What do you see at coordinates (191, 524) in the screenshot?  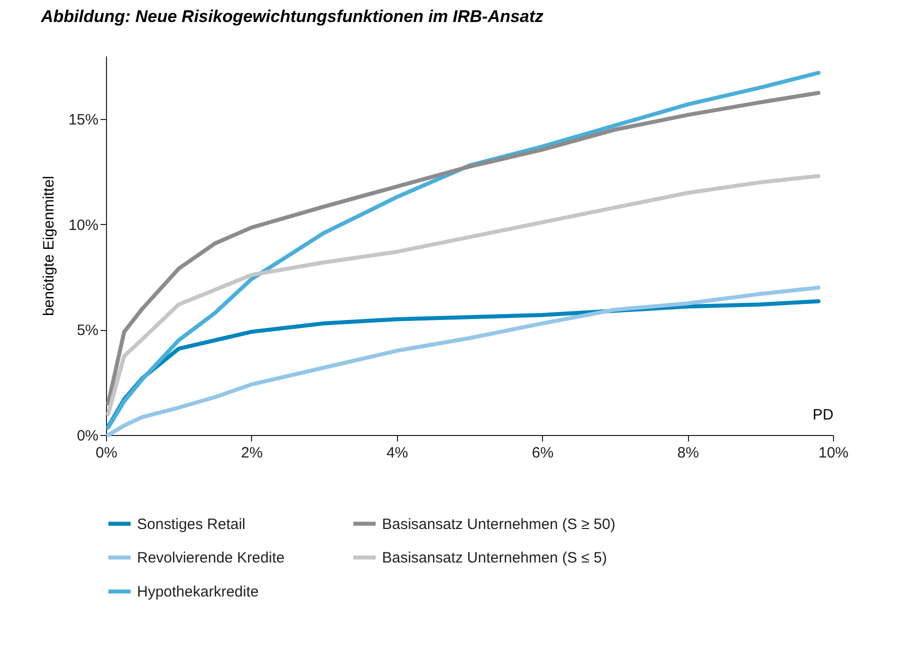 I see `legend-label: Sonstiges Retail` at bounding box center [191, 524].